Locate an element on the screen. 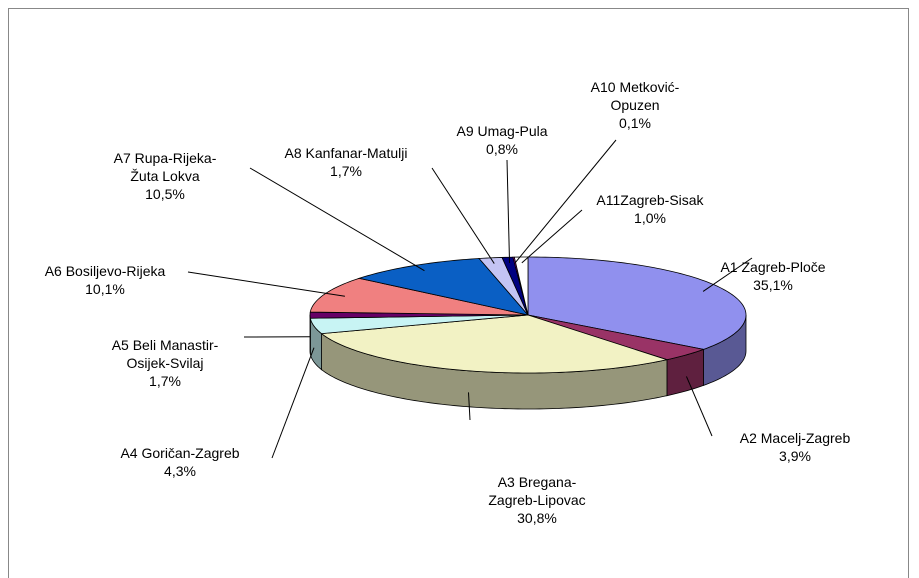 The image size is (919, 578). category-label: A6 Bosiljevo-Rijeka is located at coordinates (105, 271).